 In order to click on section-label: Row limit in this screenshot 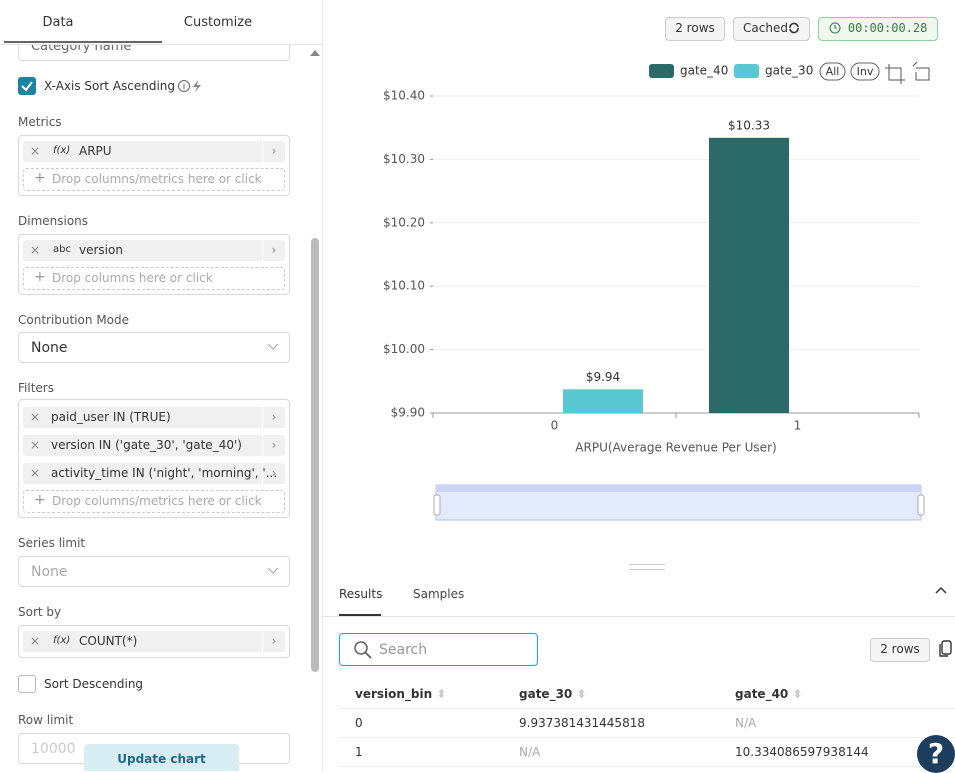, I will do `click(46, 720)`.